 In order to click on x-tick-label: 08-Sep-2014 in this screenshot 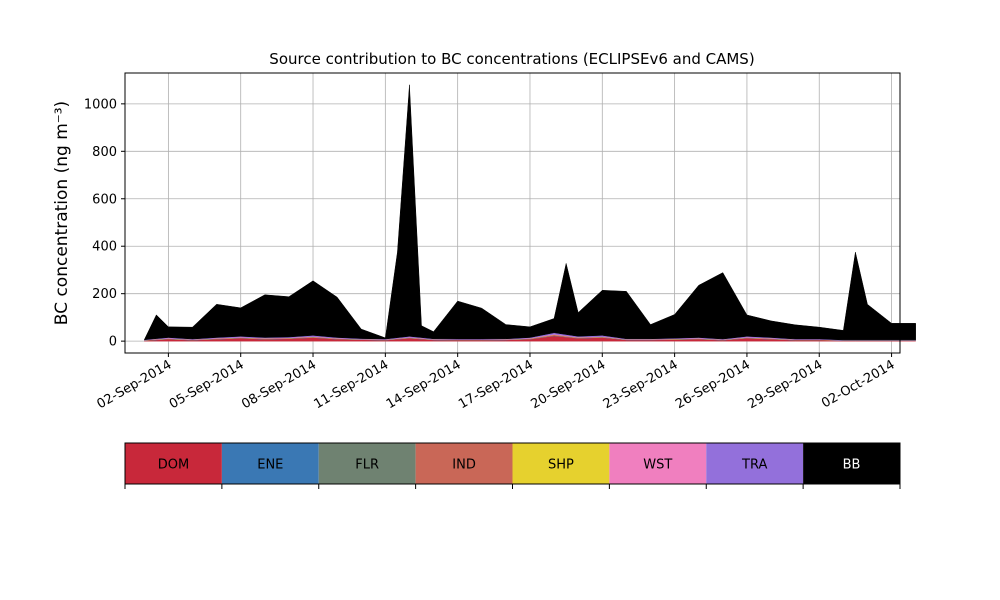, I will do `click(279, 384)`.